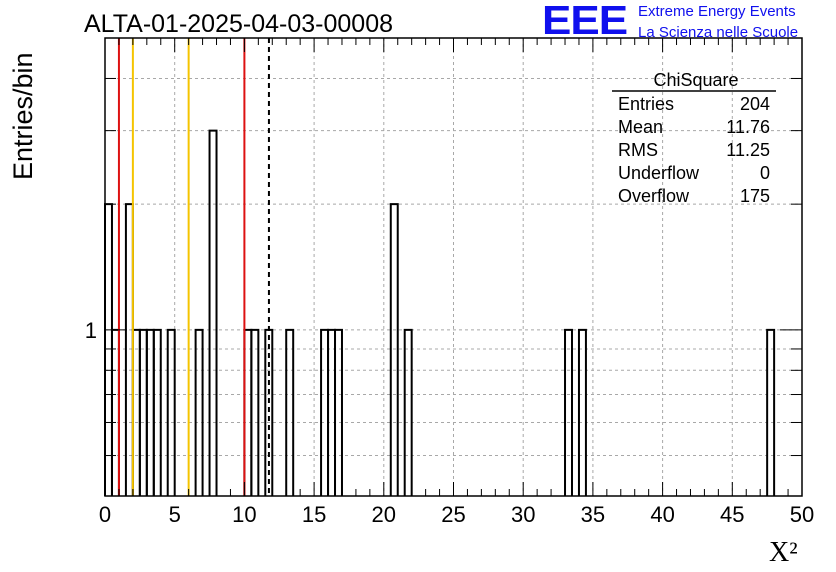 This screenshot has height=572, width=836. I want to click on stats-label: Mean, so click(640, 127).